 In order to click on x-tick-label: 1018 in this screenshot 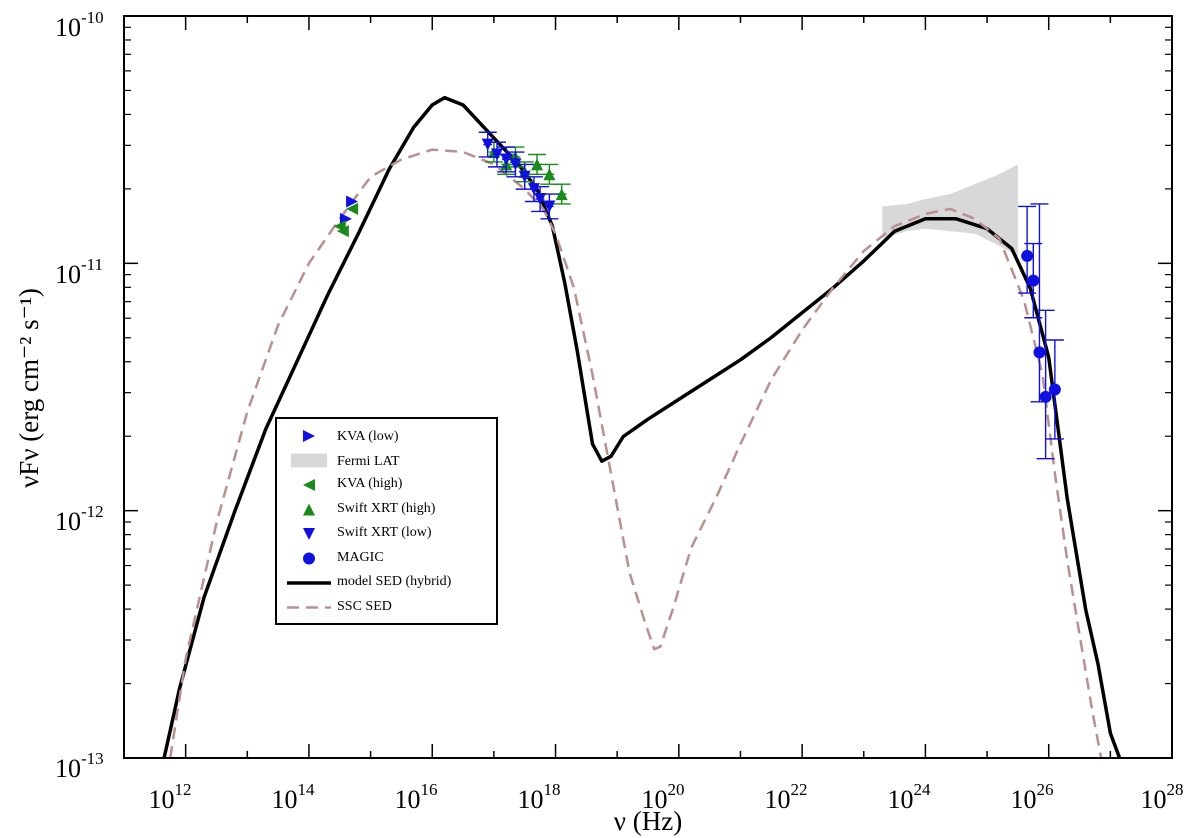, I will do `click(539, 797)`.